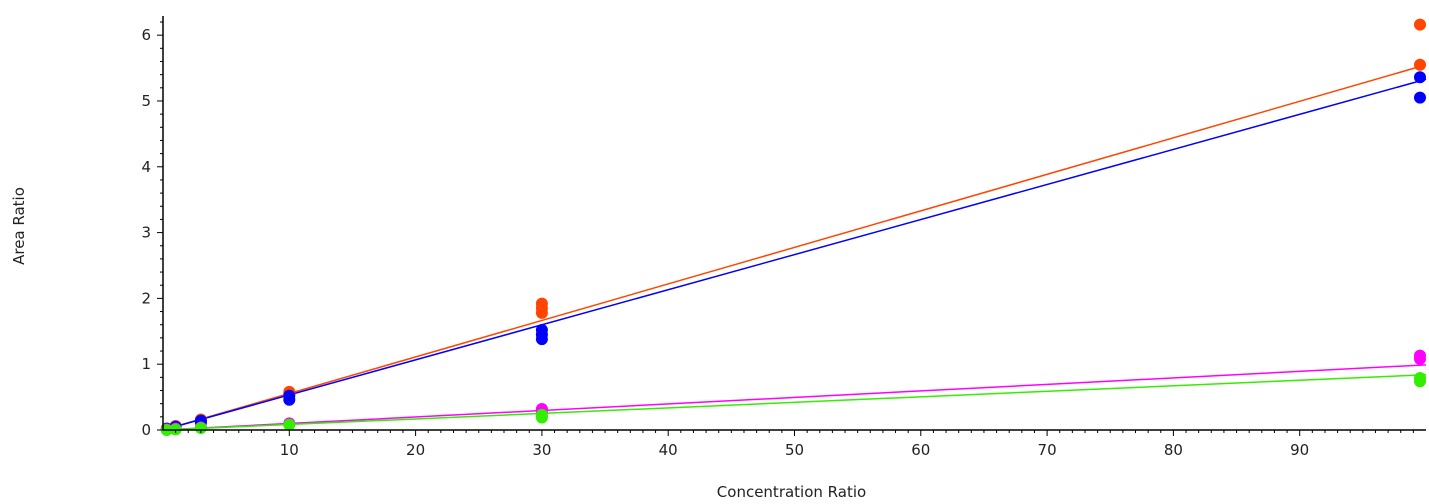 This screenshot has width=1429, height=504. What do you see at coordinates (152, 230) in the screenshot?
I see `y-ticks: 0 1 2 3 4 5 6` at bounding box center [152, 230].